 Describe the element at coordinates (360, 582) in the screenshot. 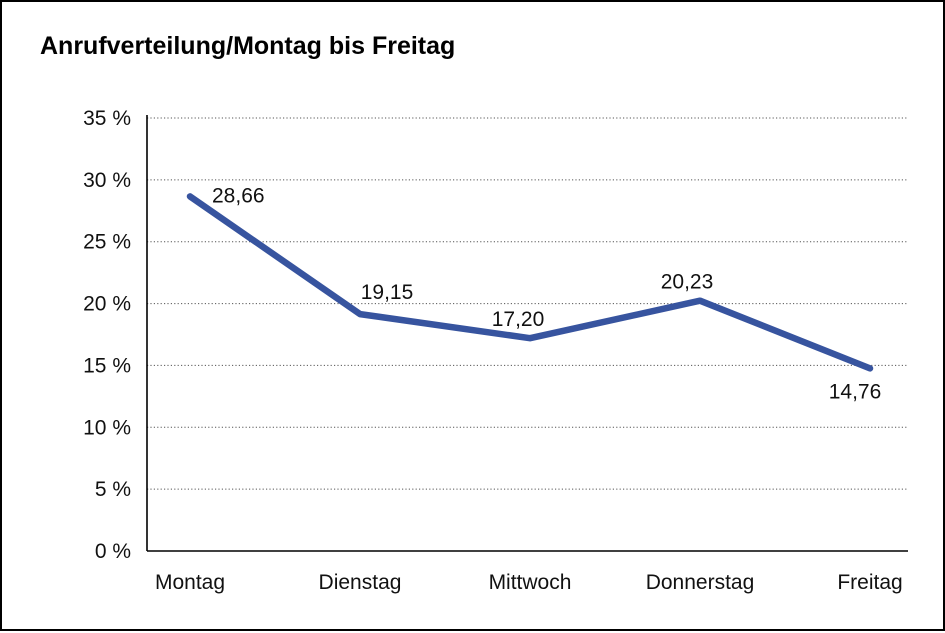

I see `x-category-label: Dienstag` at that location.